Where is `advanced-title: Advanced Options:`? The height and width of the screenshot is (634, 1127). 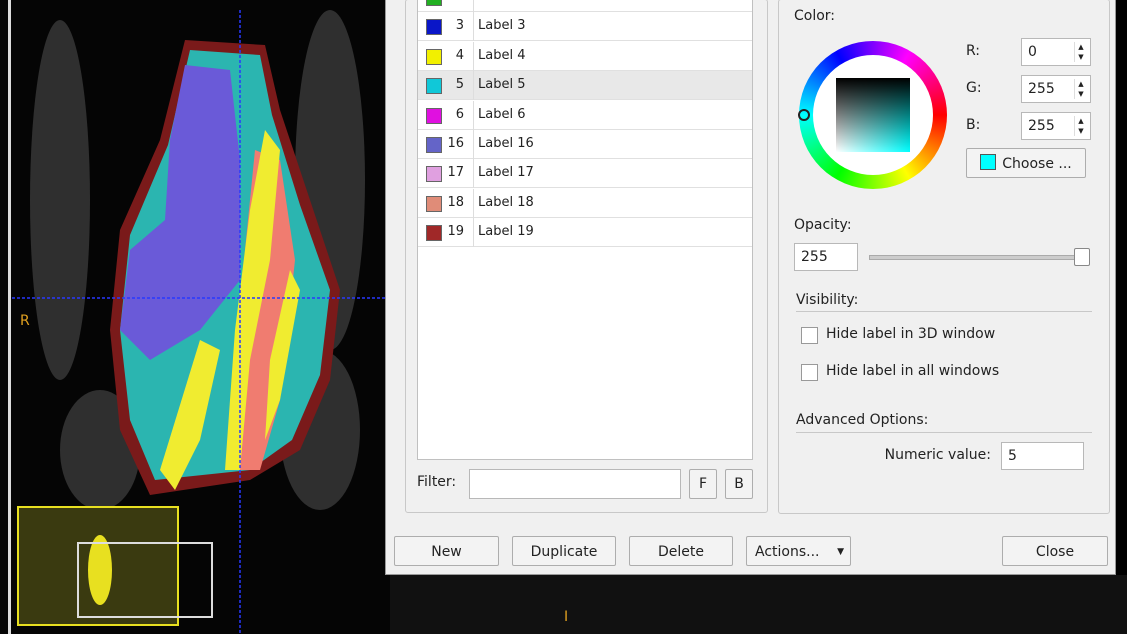 advanced-title: Advanced Options: is located at coordinates (862, 420).